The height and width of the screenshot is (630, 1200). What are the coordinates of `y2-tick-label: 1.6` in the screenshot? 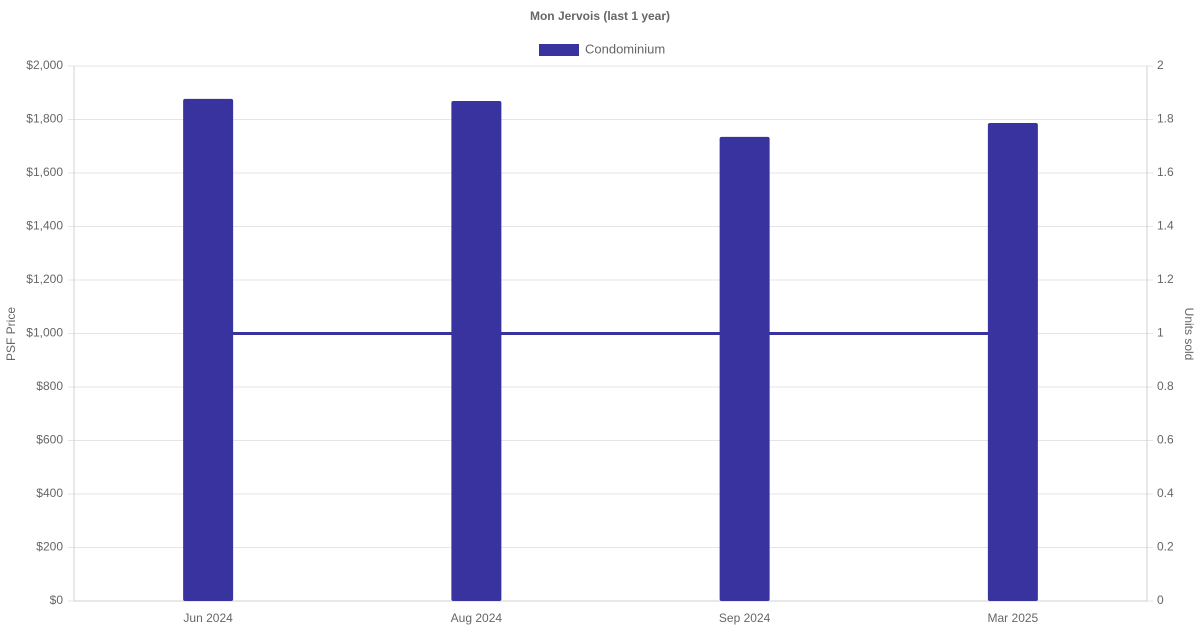 It's located at (1165, 172).